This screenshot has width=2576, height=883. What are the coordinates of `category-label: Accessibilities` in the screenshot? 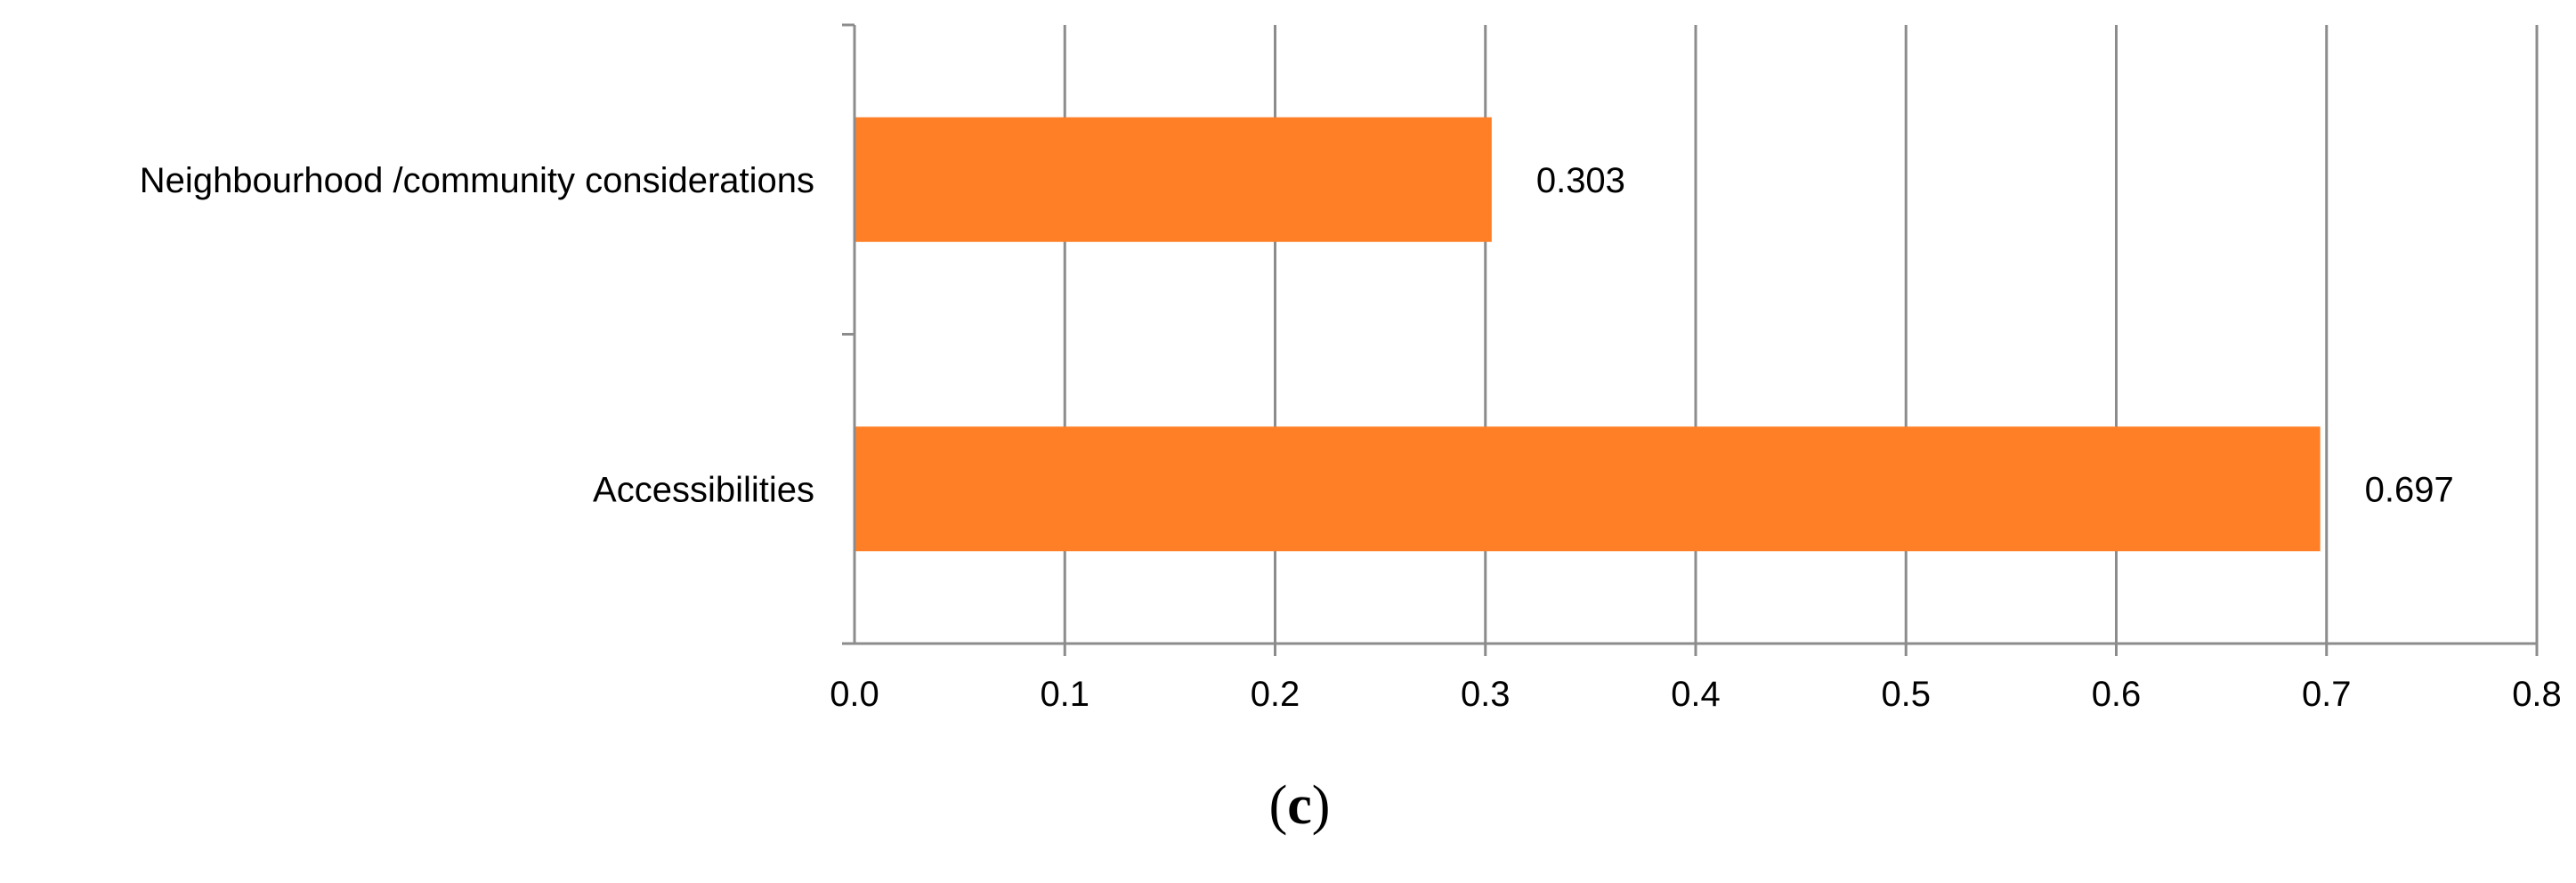 It's located at (704, 489).